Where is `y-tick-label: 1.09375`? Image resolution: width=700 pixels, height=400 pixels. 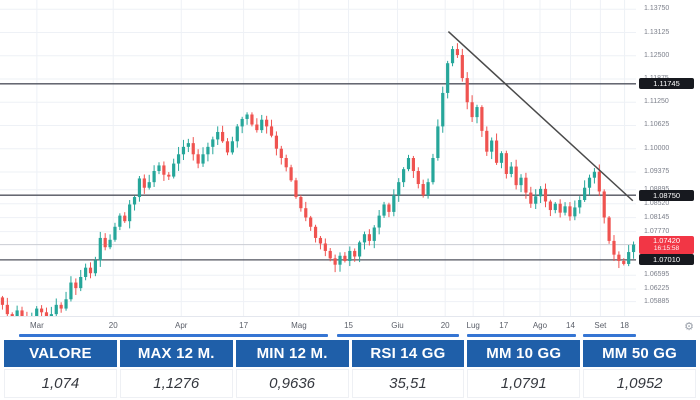
y-tick-label: 1.09375 is located at coordinates (657, 171).